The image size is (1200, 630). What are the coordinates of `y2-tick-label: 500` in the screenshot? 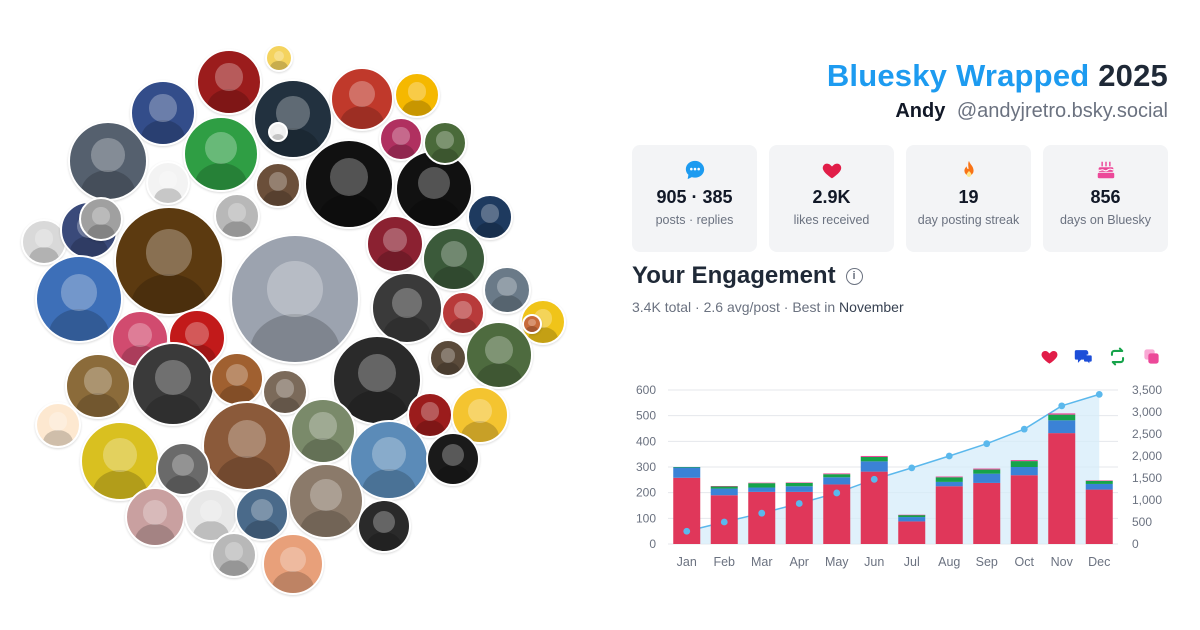 It's located at (1142, 522).